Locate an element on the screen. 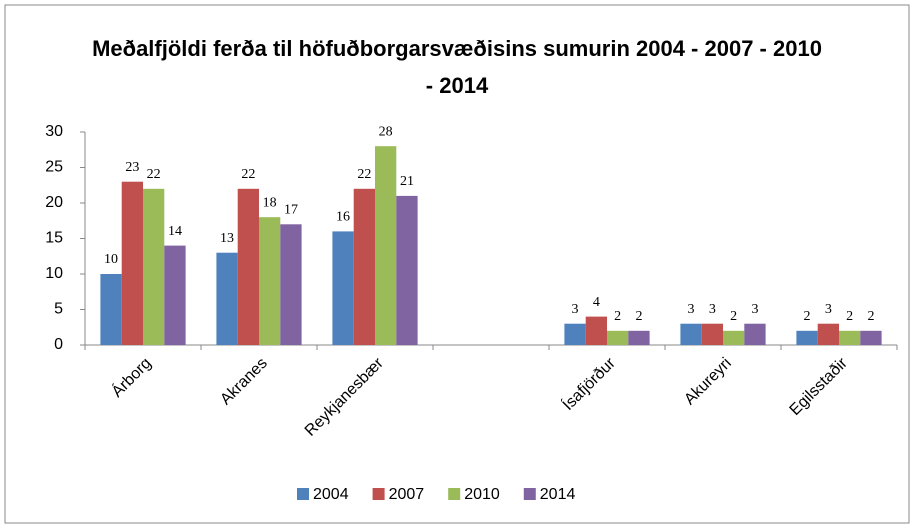 This screenshot has width=914, height=528. y-tick-label: 10 is located at coordinates (54, 273).